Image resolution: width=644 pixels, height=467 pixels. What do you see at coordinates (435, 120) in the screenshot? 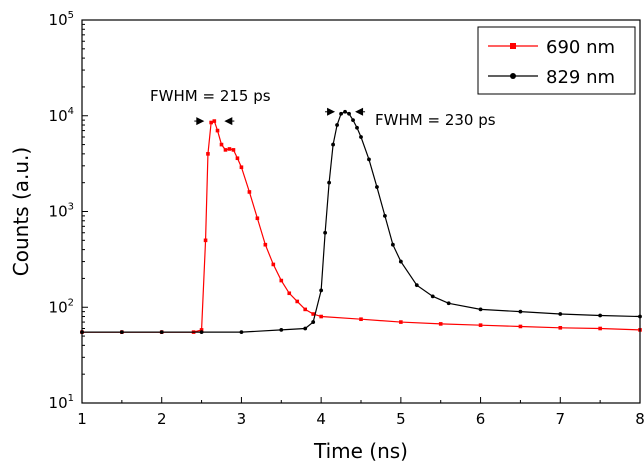
I see `fwhm-label: FWHM = 230 ps` at bounding box center [435, 120].